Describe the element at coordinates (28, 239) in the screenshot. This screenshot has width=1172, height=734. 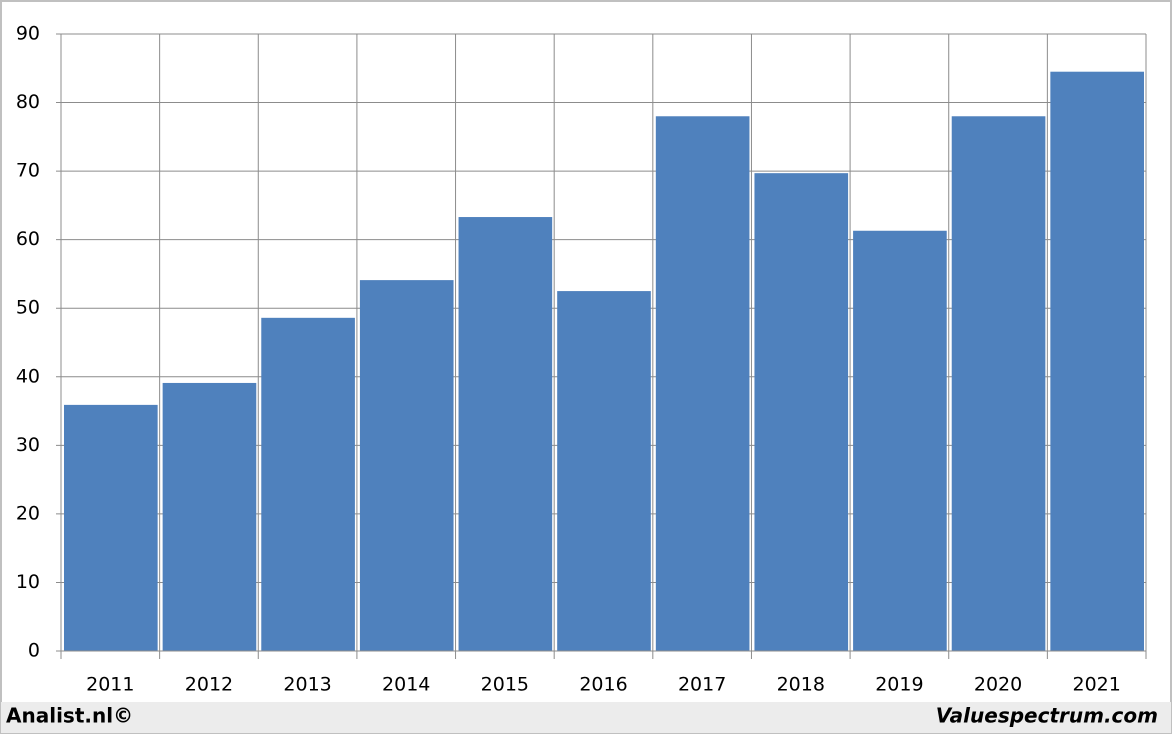
I see `y-tick-label: 60` at that location.